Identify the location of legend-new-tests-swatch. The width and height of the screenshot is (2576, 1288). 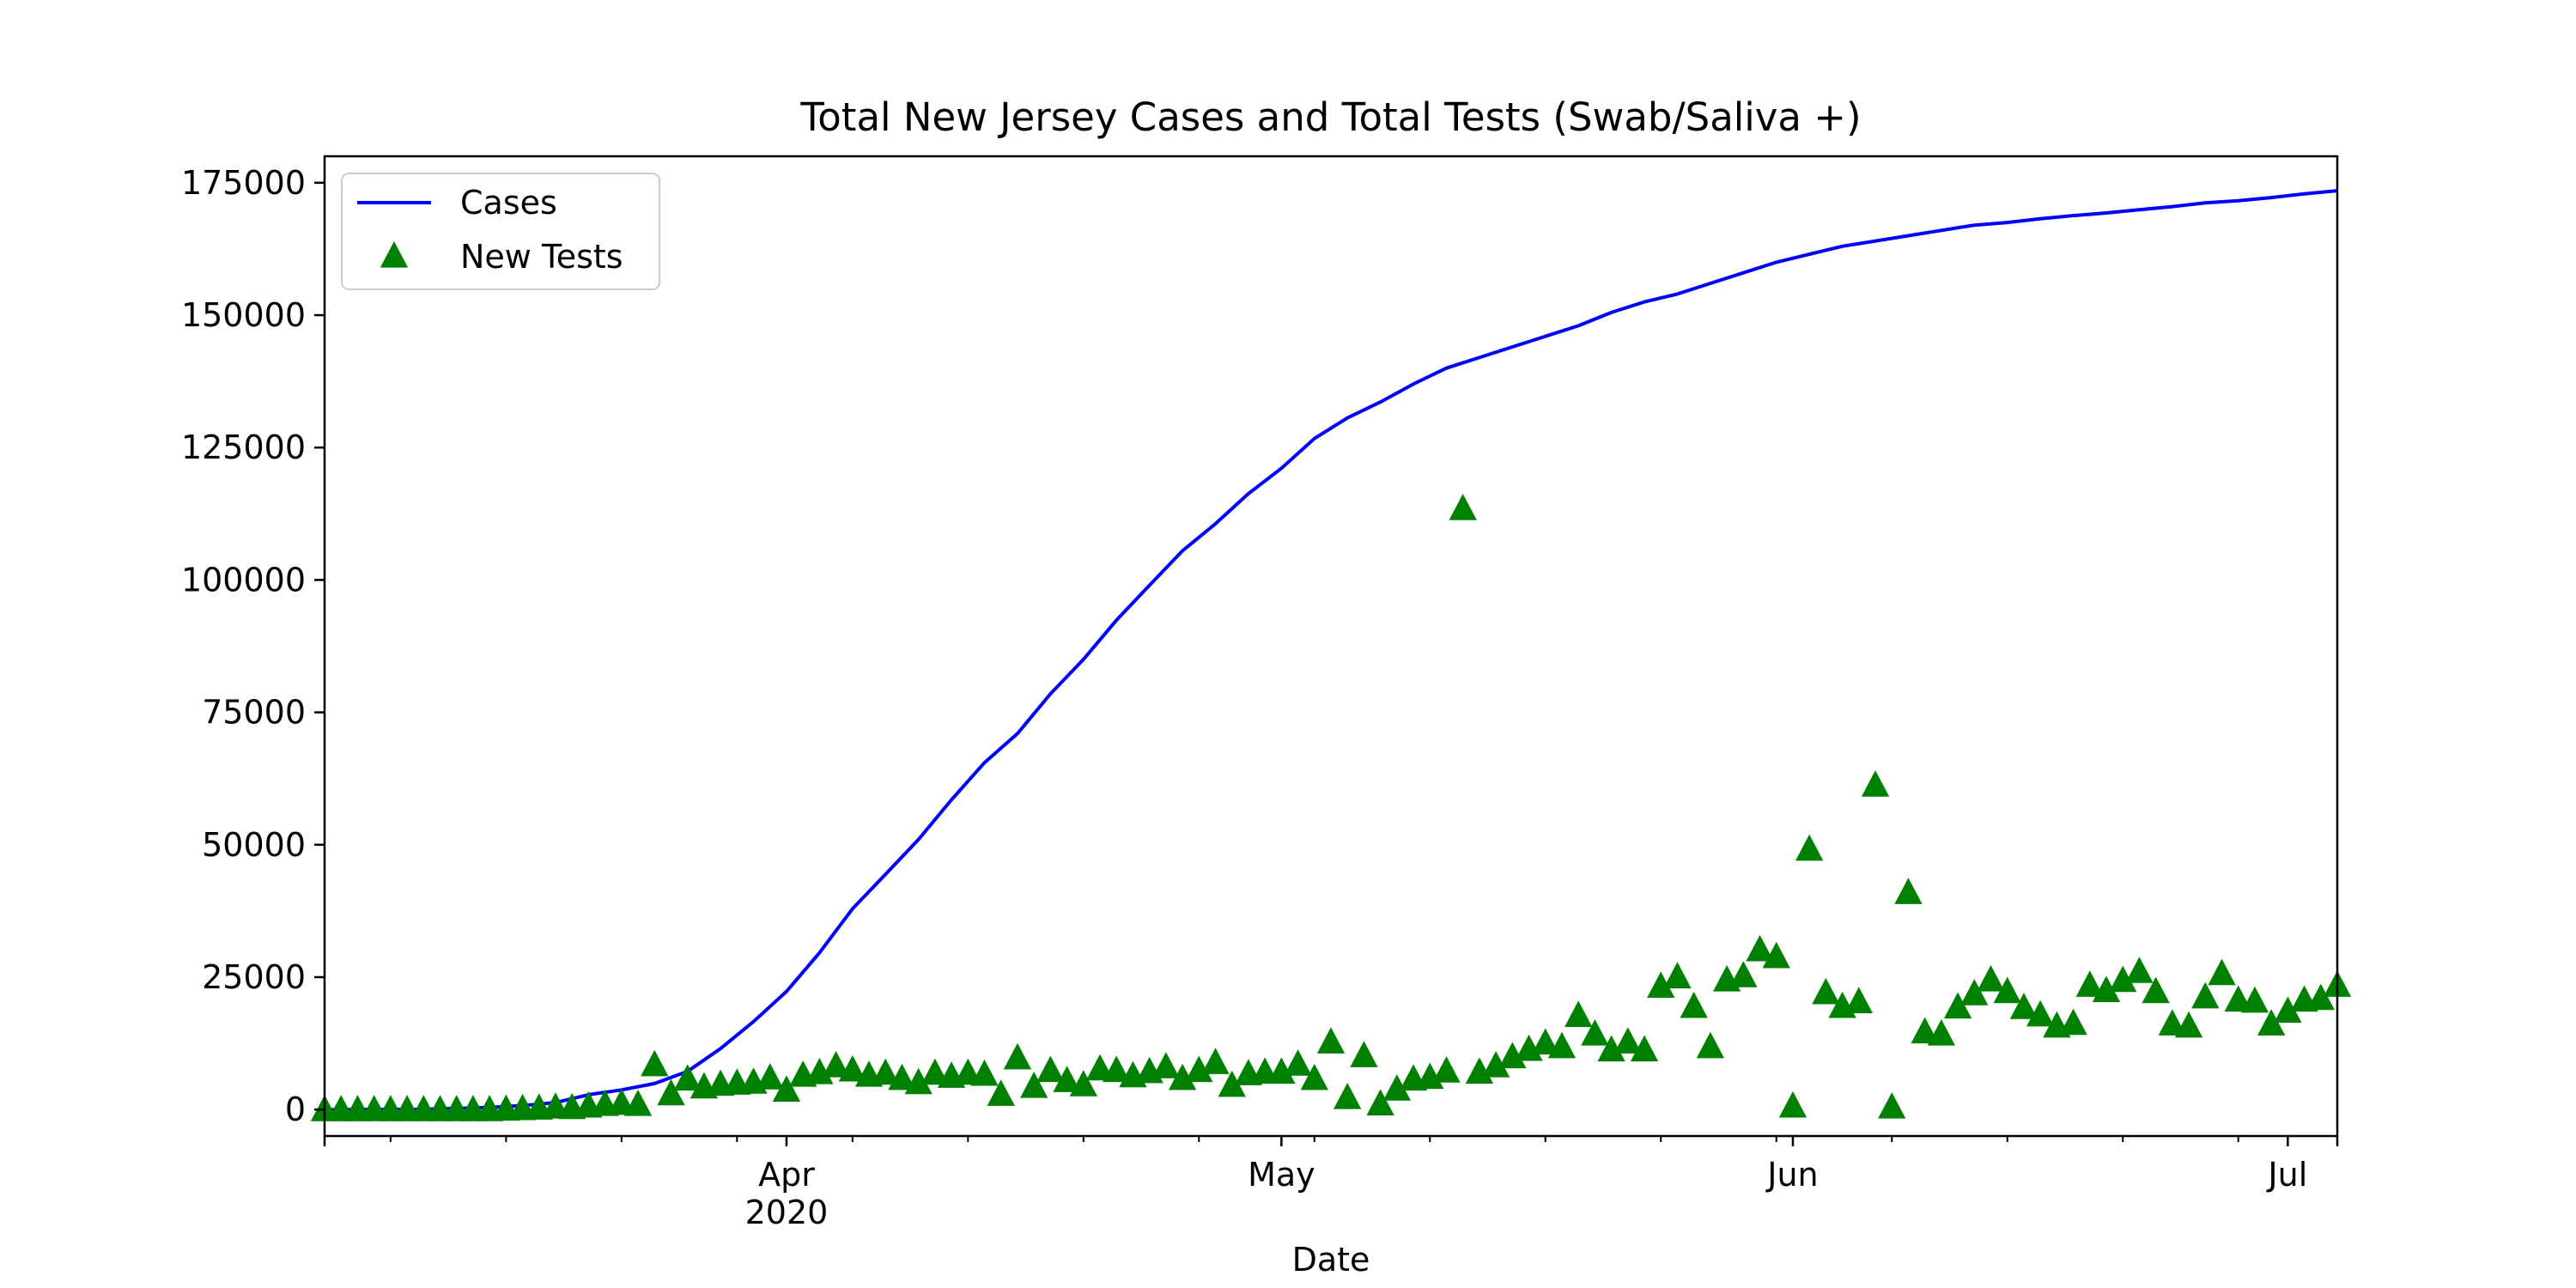
(394, 254).